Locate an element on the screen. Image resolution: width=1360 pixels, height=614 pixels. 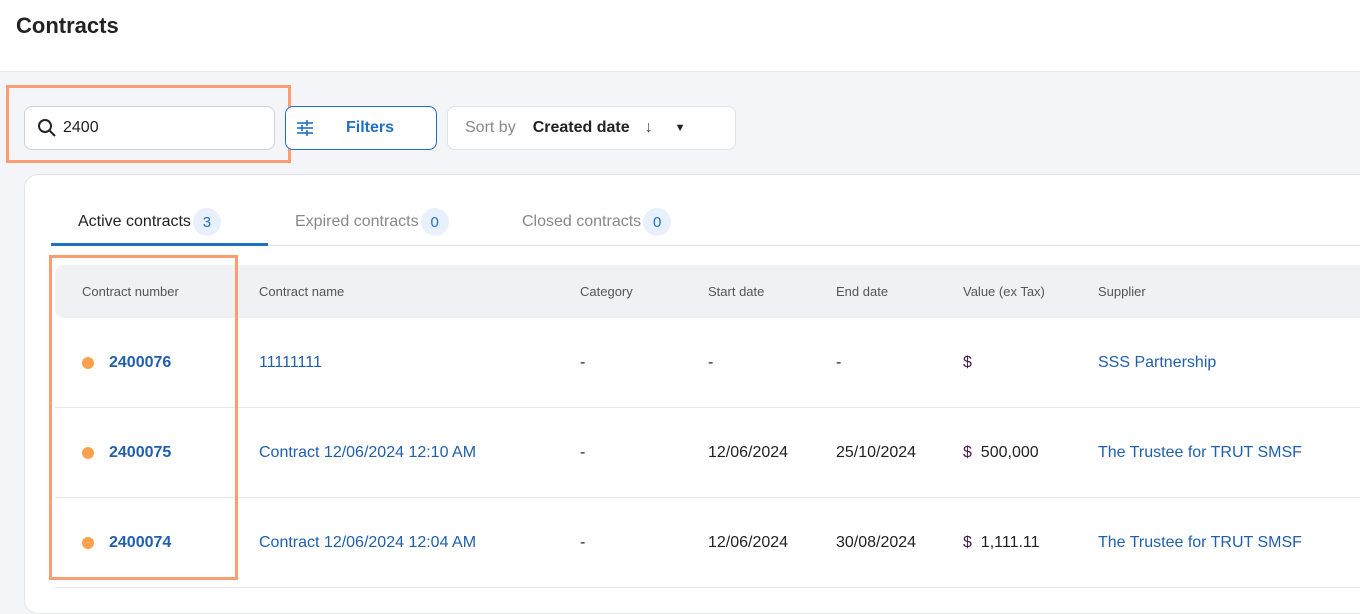
contract-name-link: 11111111 is located at coordinates (290, 362).